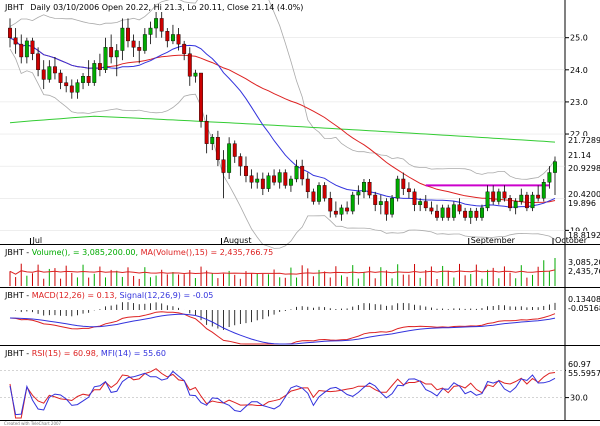 The width and height of the screenshot is (600, 426). I want to click on rsi-line, so click(282, 393).